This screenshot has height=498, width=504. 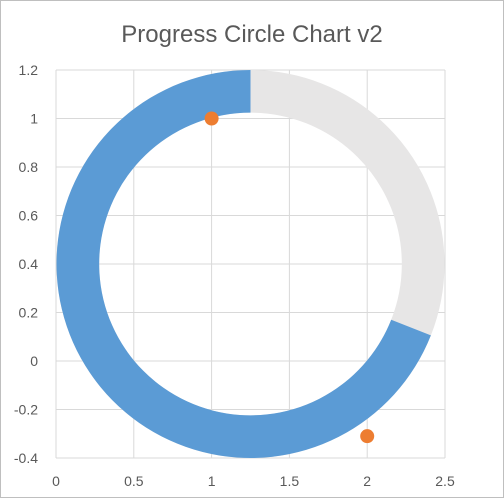 I want to click on y-tick-label: 0.8, so click(x=29, y=167).